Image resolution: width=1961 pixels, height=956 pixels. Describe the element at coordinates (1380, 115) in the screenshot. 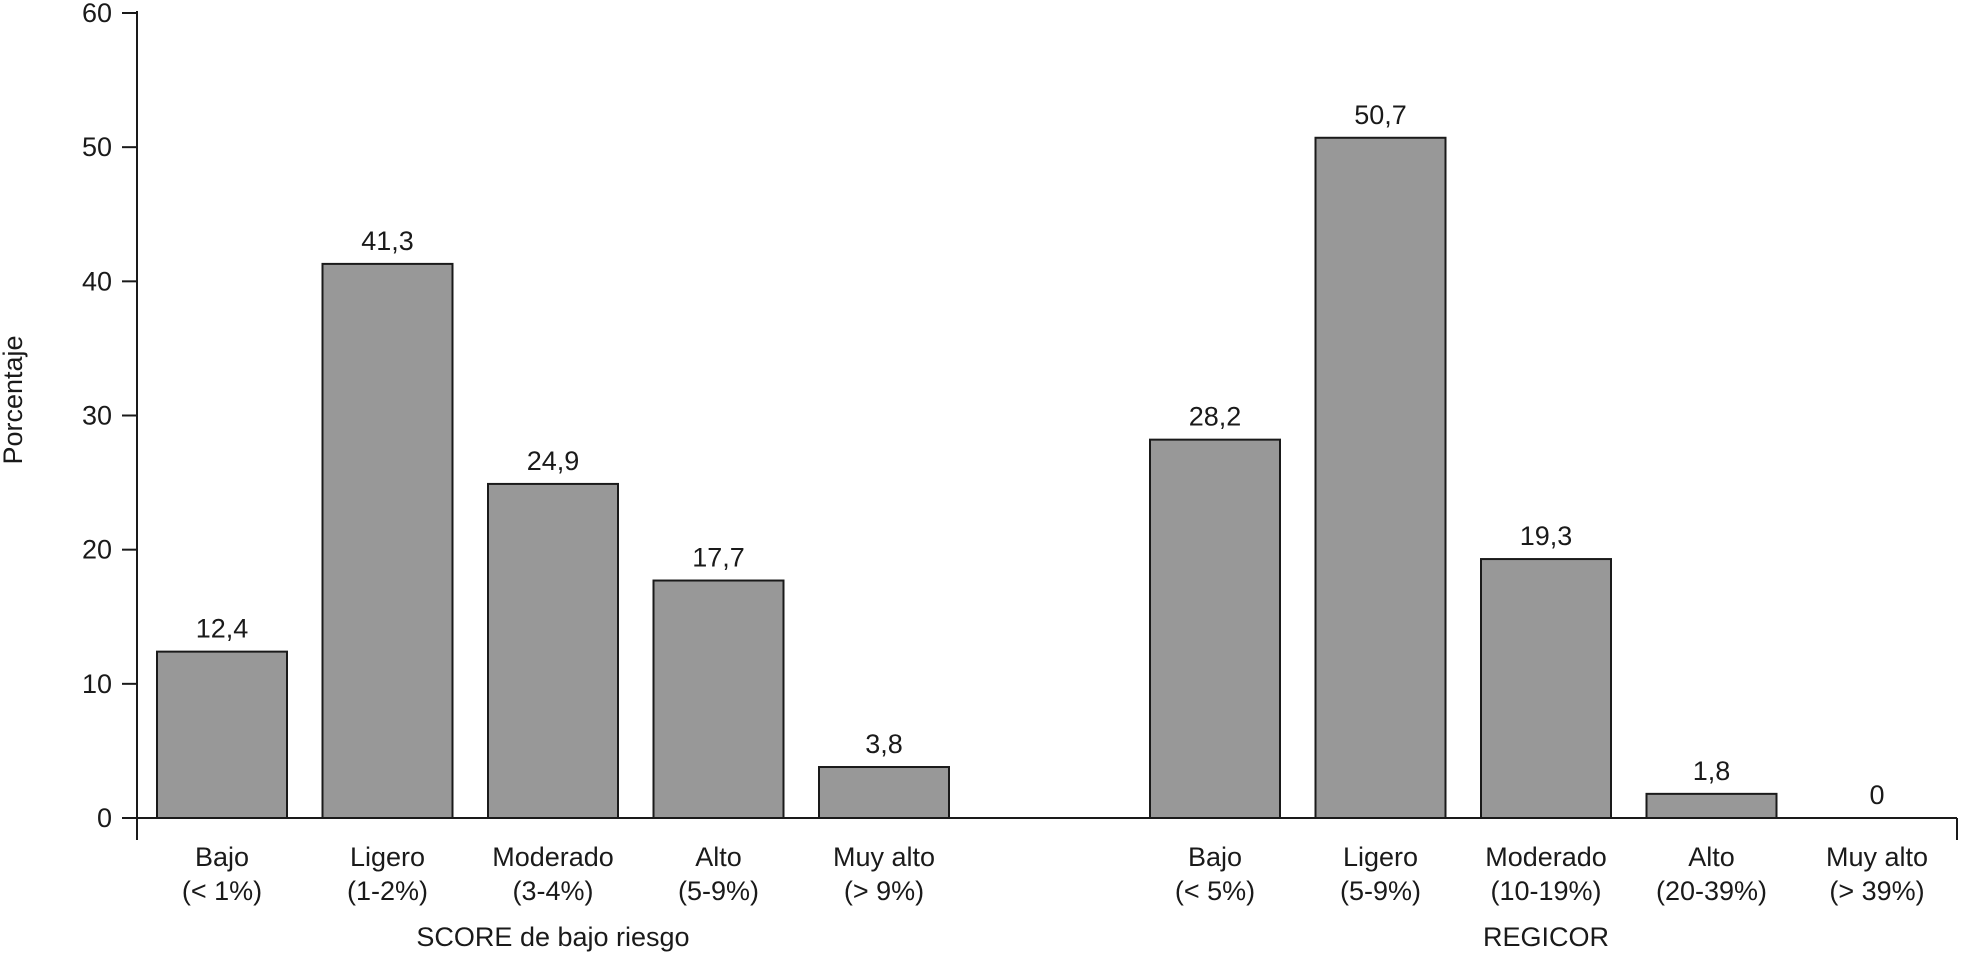

I see `data-label: 50,7` at that location.